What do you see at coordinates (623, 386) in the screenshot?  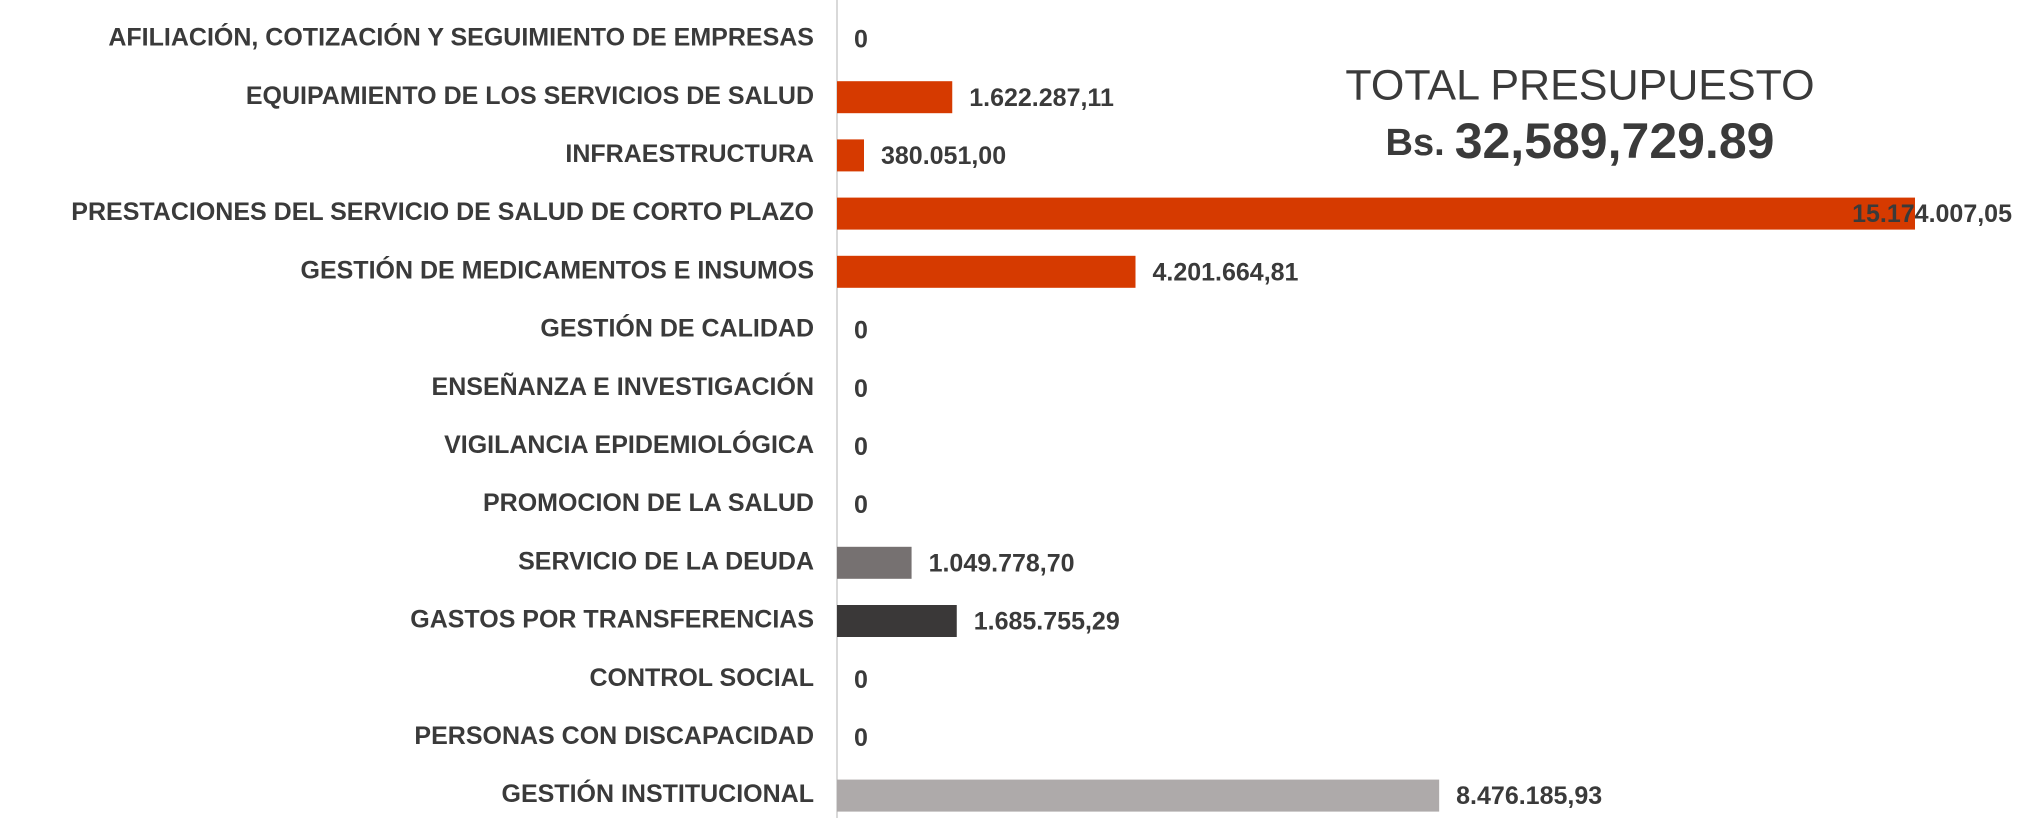 I see `category-label: ENSEÑANZA E INVESTIGACIÓN` at bounding box center [623, 386].